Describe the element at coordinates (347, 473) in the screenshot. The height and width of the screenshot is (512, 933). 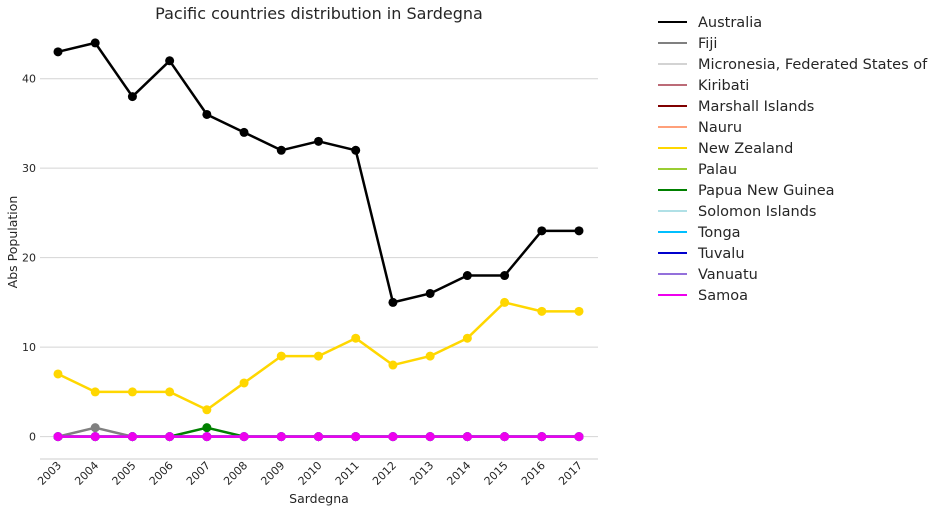
I see `x-tick-label: 2011` at that location.